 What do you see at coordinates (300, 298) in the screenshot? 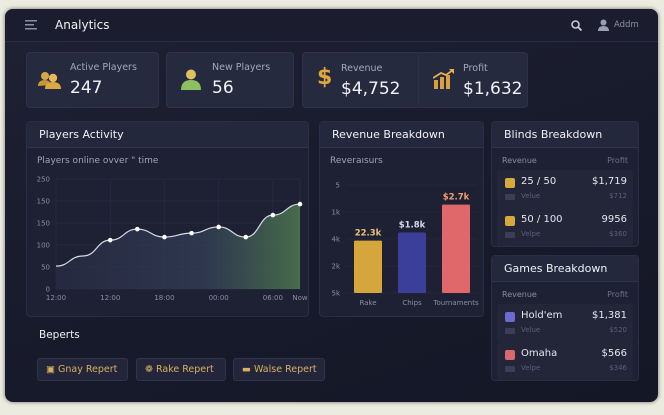
I see `x-tick-label: Now` at bounding box center [300, 298].